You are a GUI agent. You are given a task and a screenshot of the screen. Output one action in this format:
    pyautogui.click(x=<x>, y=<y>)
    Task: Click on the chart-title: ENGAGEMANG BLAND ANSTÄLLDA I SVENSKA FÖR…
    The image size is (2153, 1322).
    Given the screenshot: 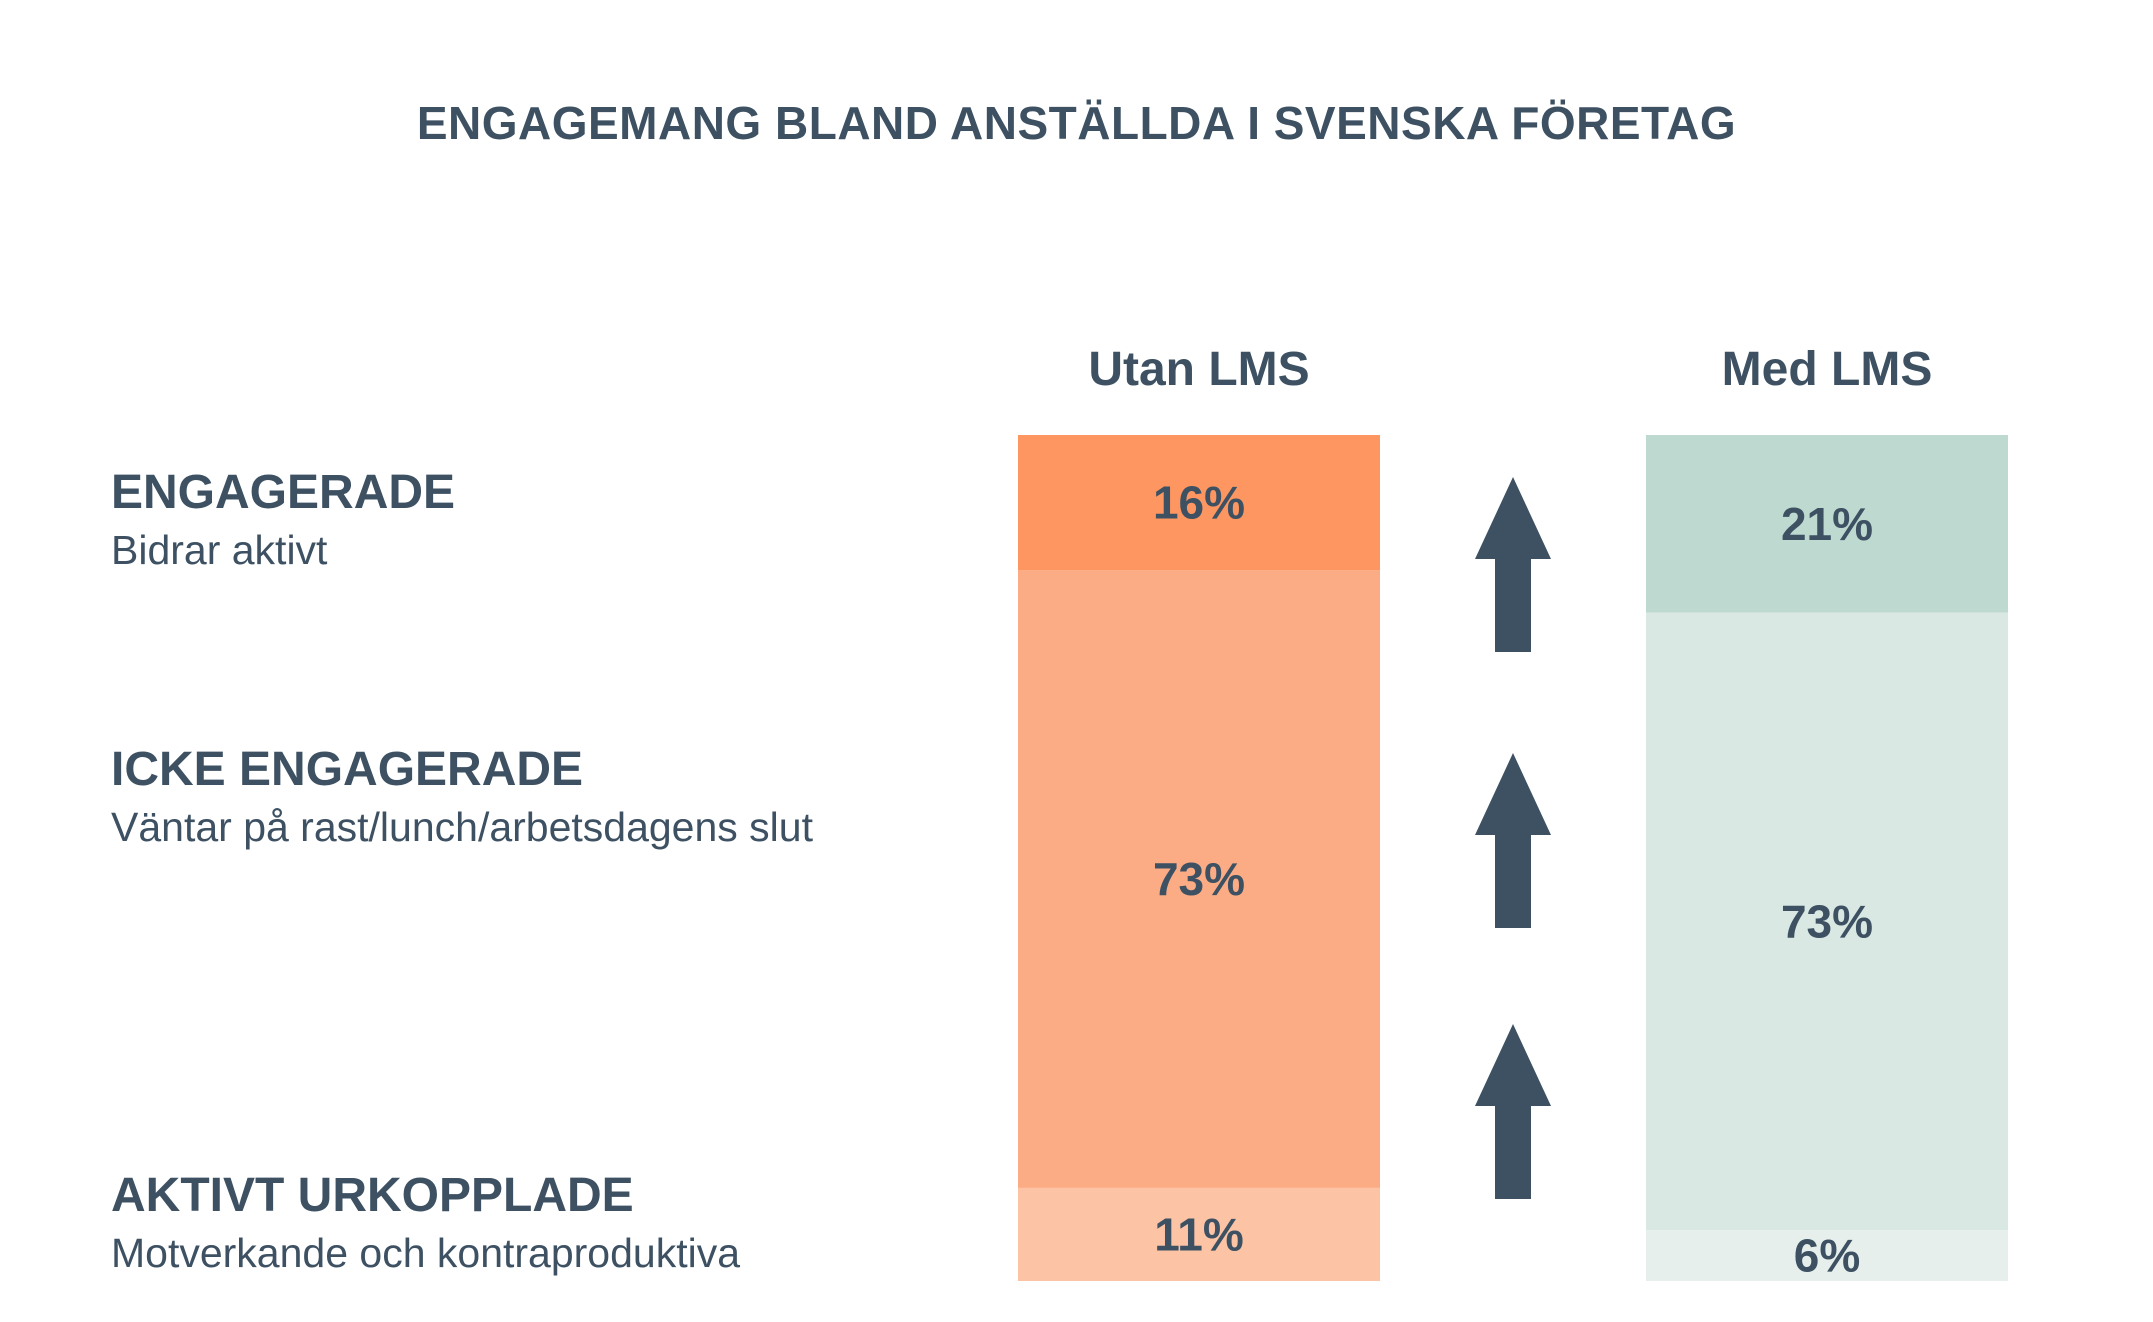 What is the action you would take?
    pyautogui.click(x=1076, y=123)
    